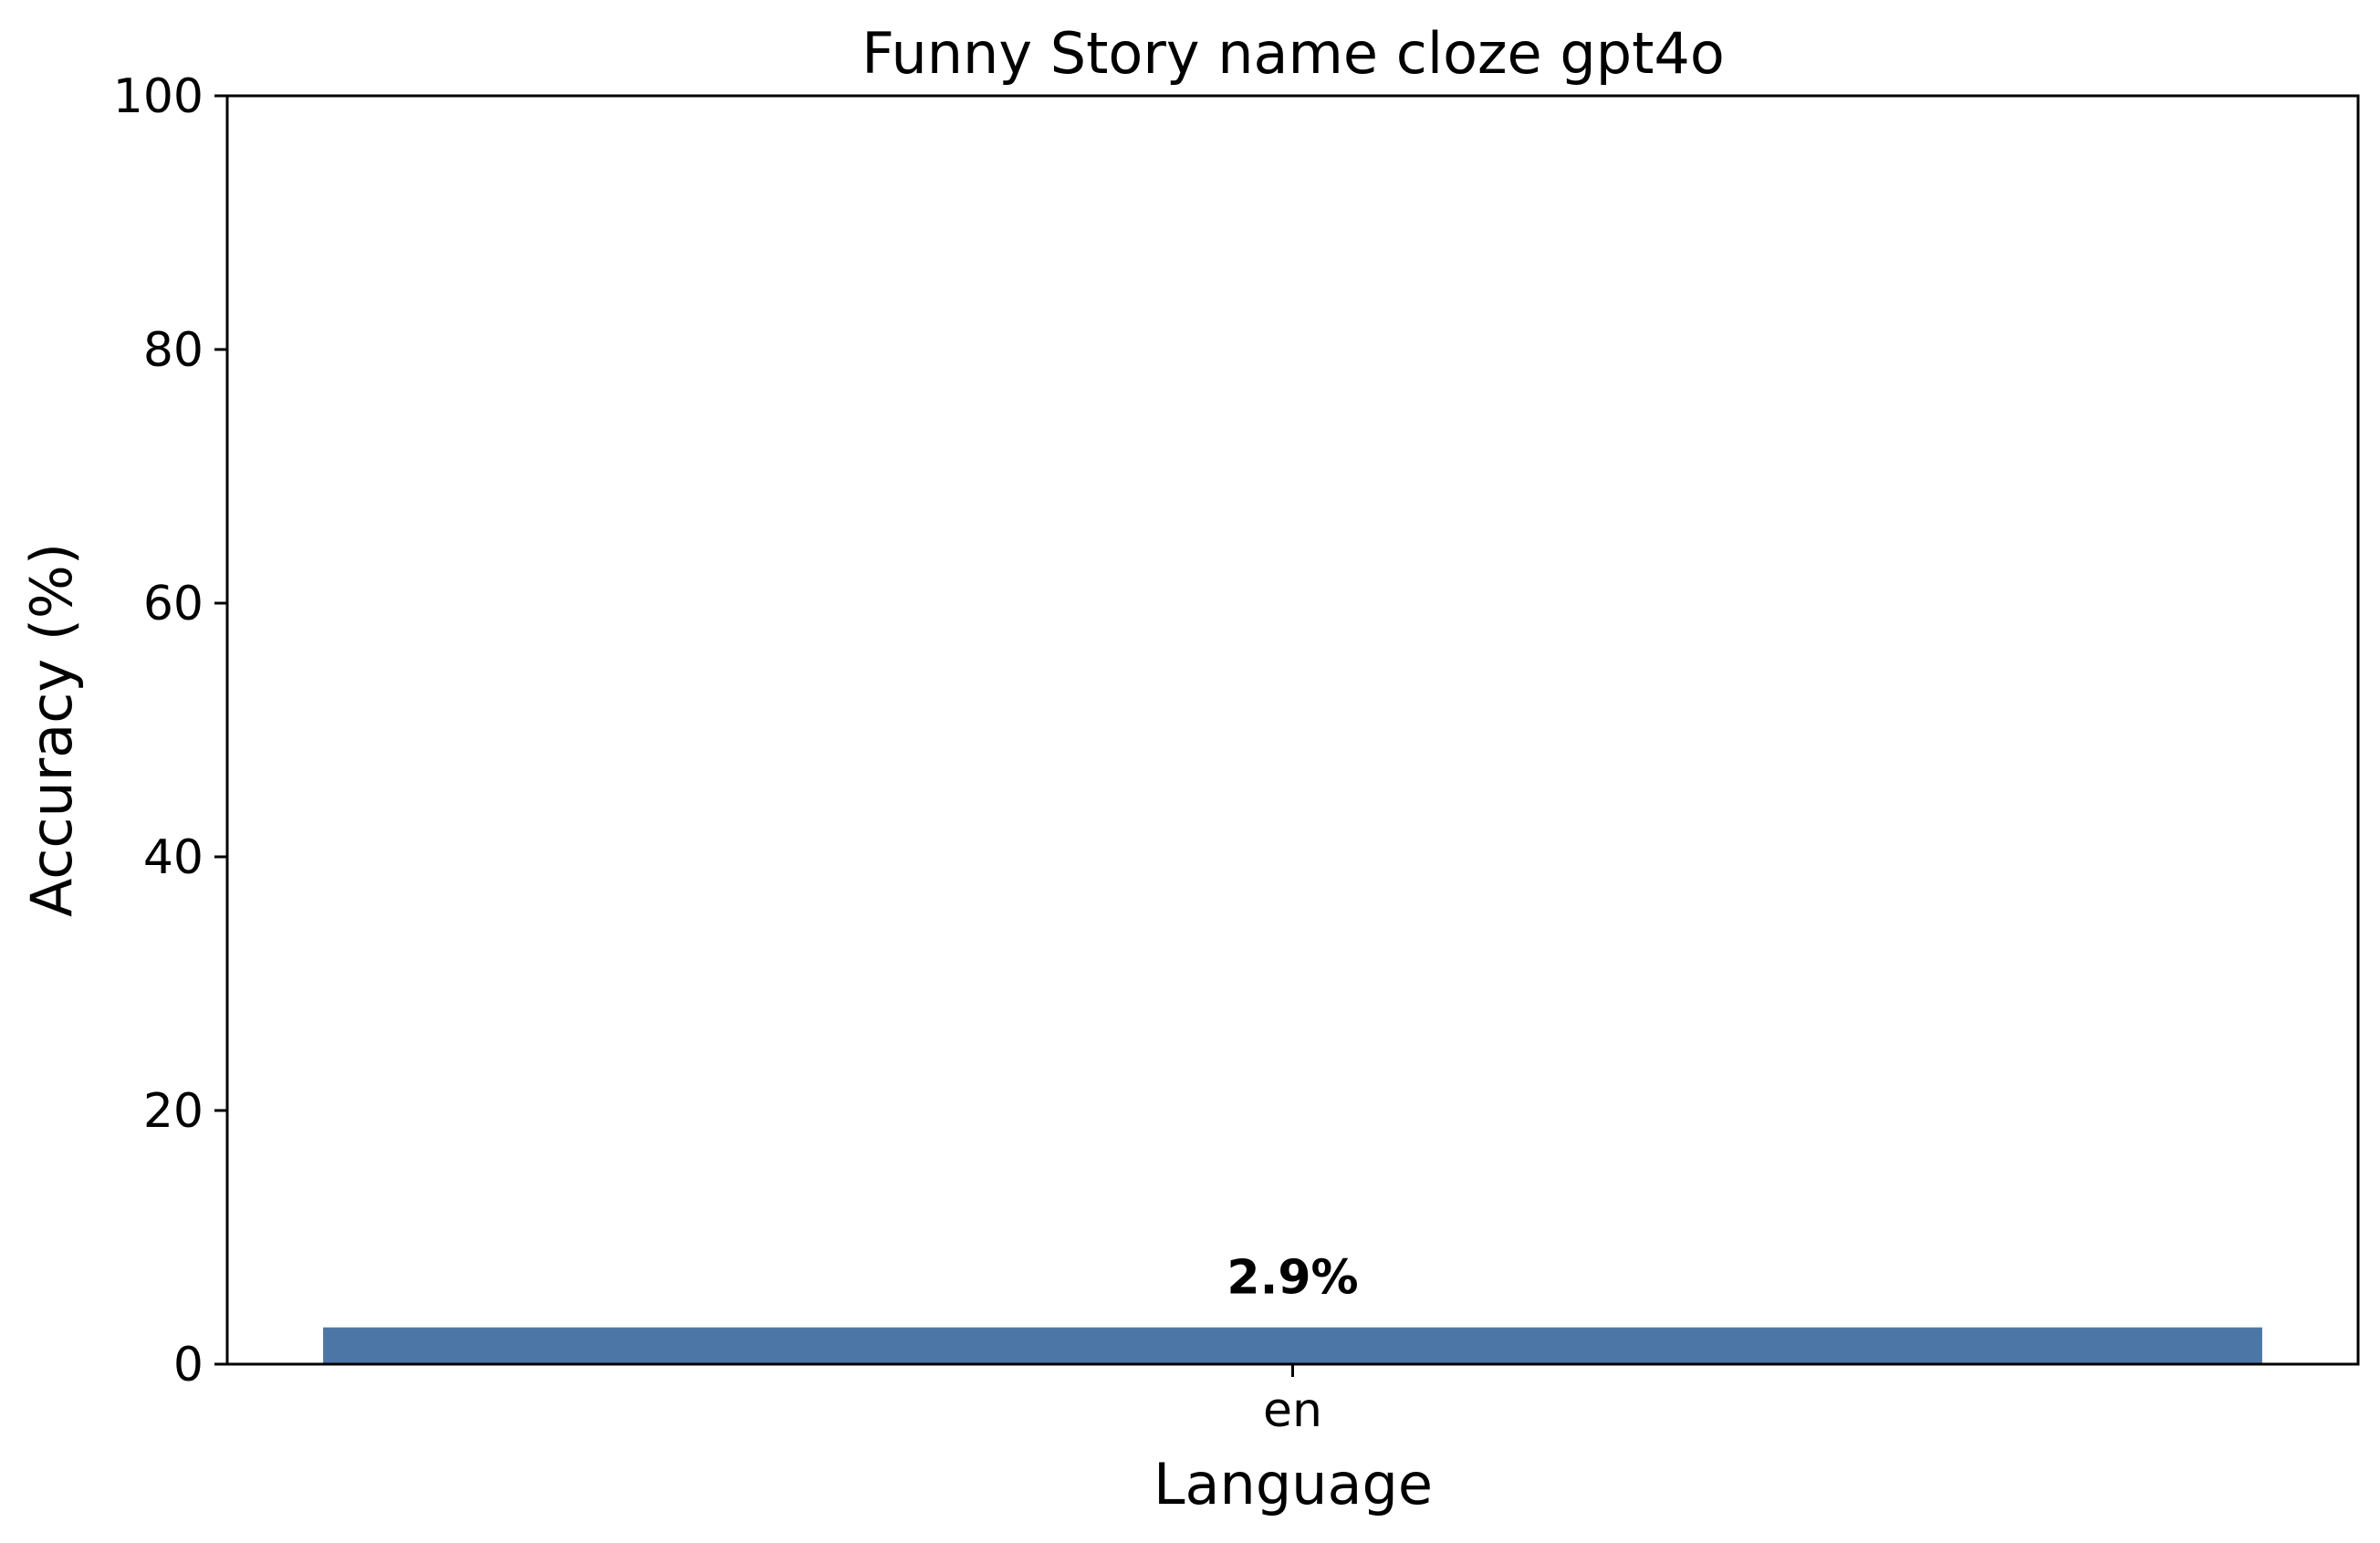  What do you see at coordinates (158, 96) in the screenshot?
I see `y-tick-label: 100` at bounding box center [158, 96].